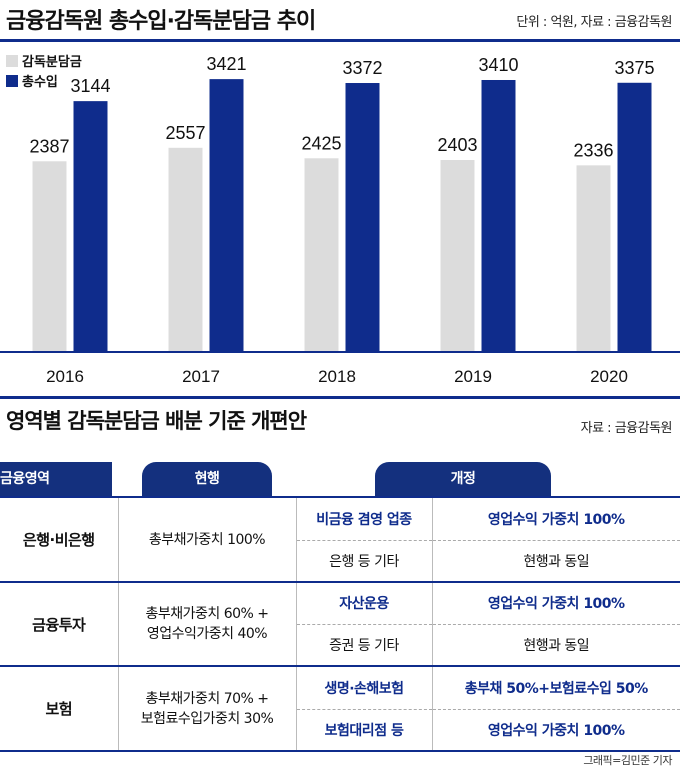 This screenshot has height=771, width=680. I want to click on bar-supervision-2017, so click(185, 249).